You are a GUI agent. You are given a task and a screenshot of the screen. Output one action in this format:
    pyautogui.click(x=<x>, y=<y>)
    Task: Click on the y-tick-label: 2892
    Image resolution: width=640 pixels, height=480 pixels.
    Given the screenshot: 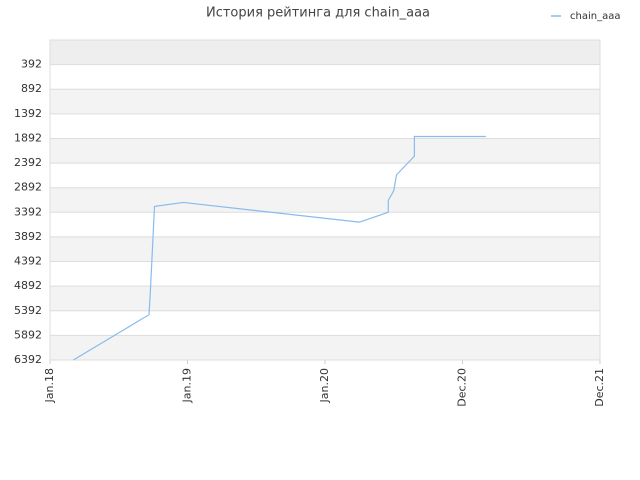 What is the action you would take?
    pyautogui.click(x=28, y=187)
    